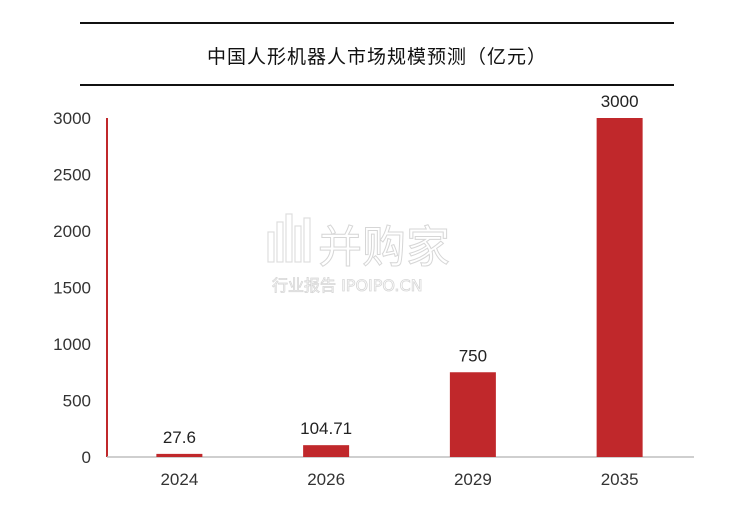  Describe the element at coordinates (377, 85) in the screenshot. I see `title-rule-bottom` at that location.